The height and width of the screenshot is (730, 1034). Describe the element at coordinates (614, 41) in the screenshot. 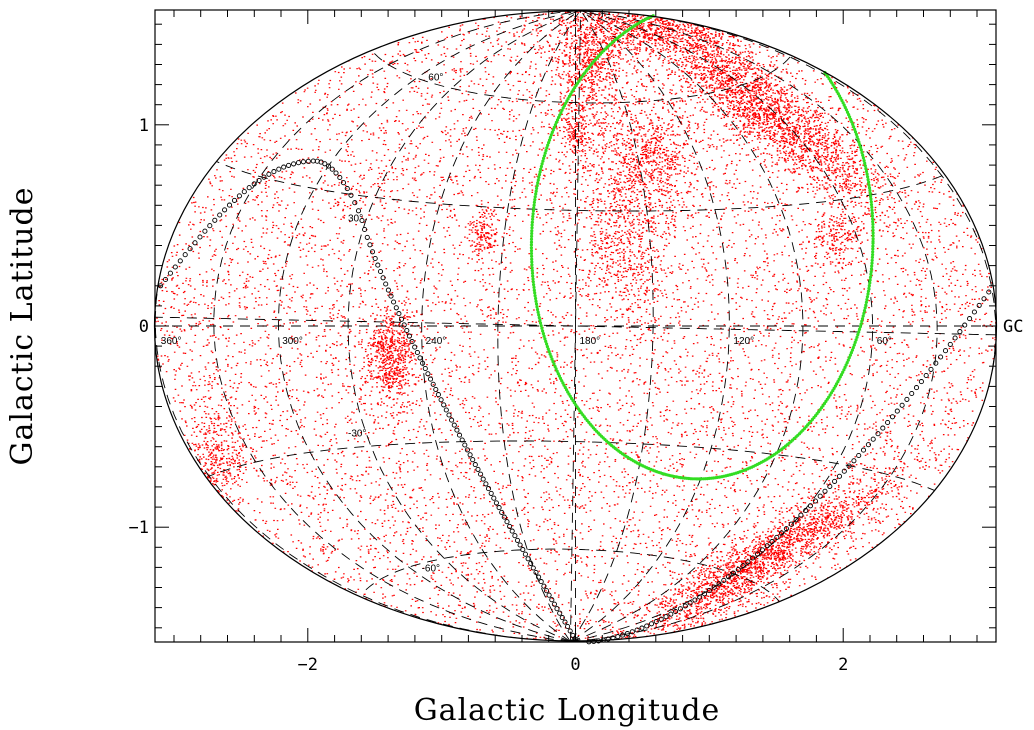

I see `point-cluster-north-pole-cap` at that location.